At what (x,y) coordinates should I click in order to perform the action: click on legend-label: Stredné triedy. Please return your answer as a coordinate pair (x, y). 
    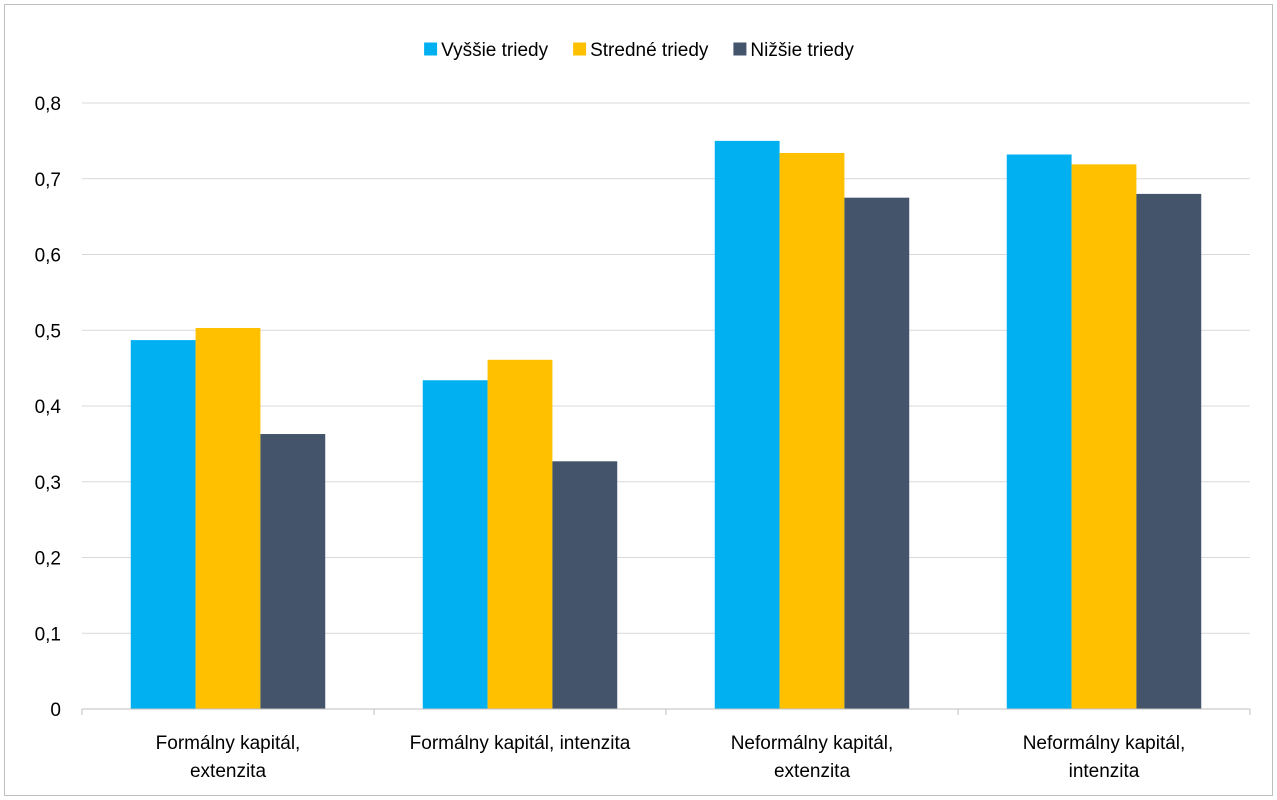
    Looking at the image, I should click on (649, 50).